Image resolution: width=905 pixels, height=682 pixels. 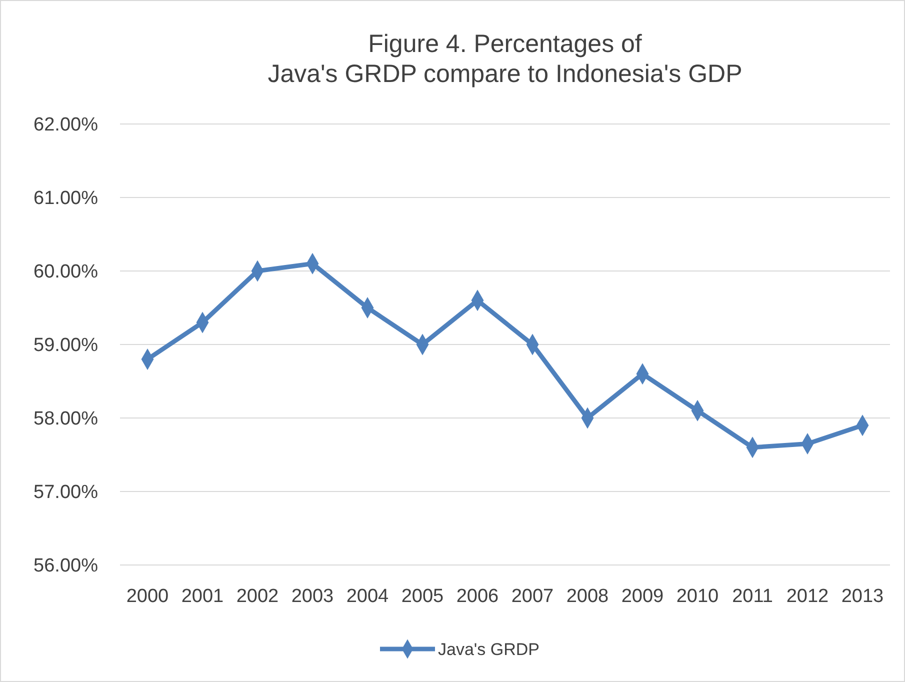 What do you see at coordinates (66, 125) in the screenshot?
I see `y-tick-label: 62.00%` at bounding box center [66, 125].